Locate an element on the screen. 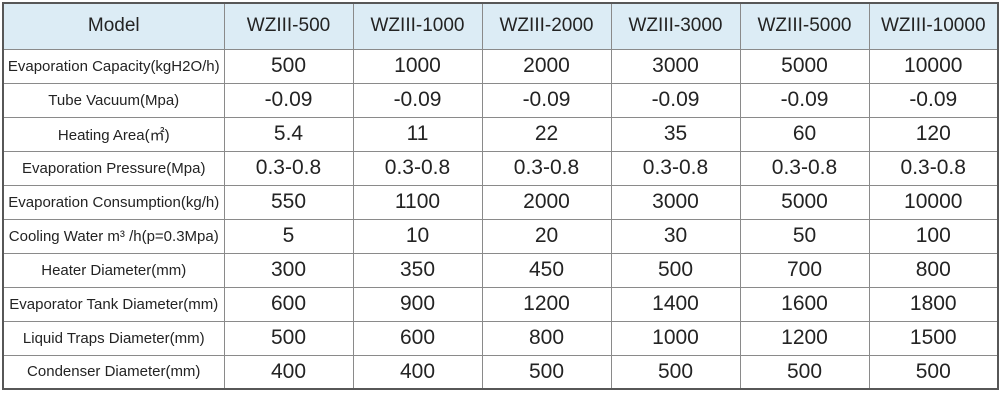 This screenshot has height=406, width=1000. row-label-cell: Evaporator Tank Diameter(mm) is located at coordinates (113, 304).